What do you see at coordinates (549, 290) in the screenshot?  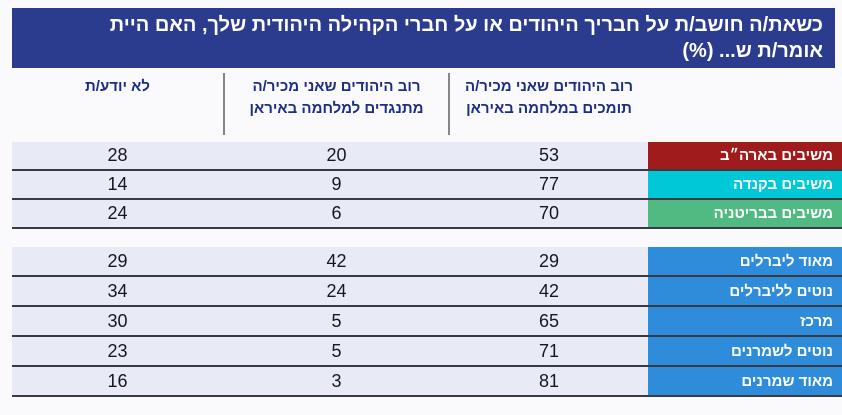 I see `cell-support: 42` at bounding box center [549, 290].